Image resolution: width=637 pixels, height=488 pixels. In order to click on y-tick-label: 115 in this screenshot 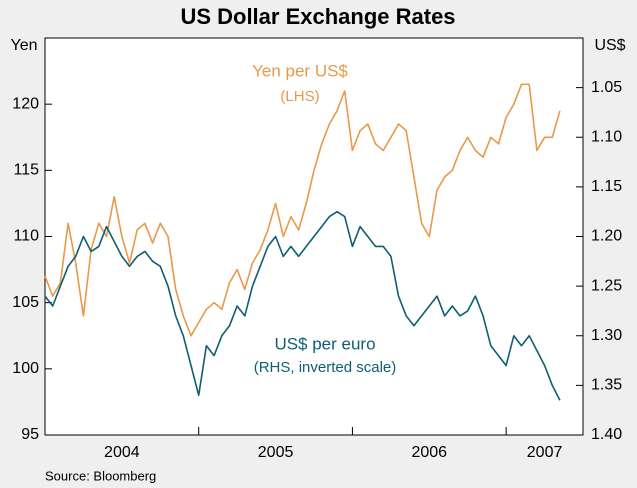, I will do `click(26, 170)`.